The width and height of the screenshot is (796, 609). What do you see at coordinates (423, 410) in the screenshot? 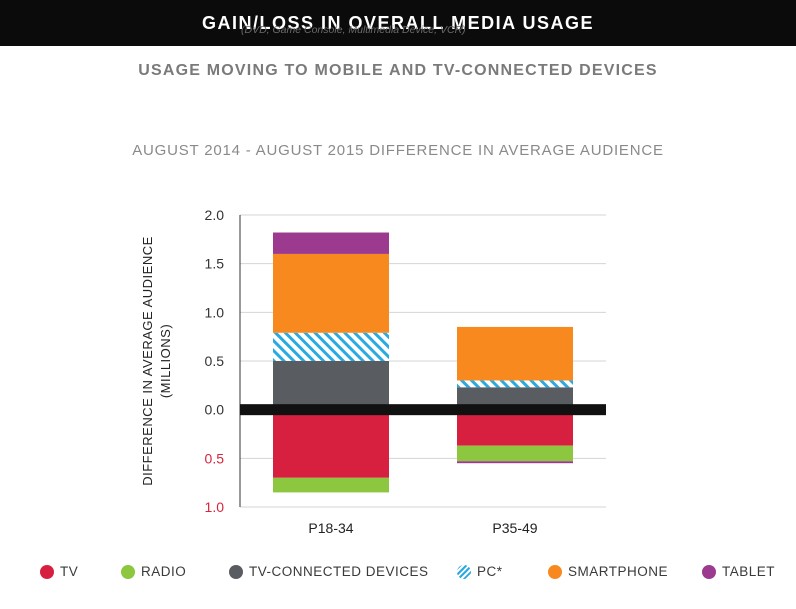
I see `zero-baseline` at bounding box center [423, 410].